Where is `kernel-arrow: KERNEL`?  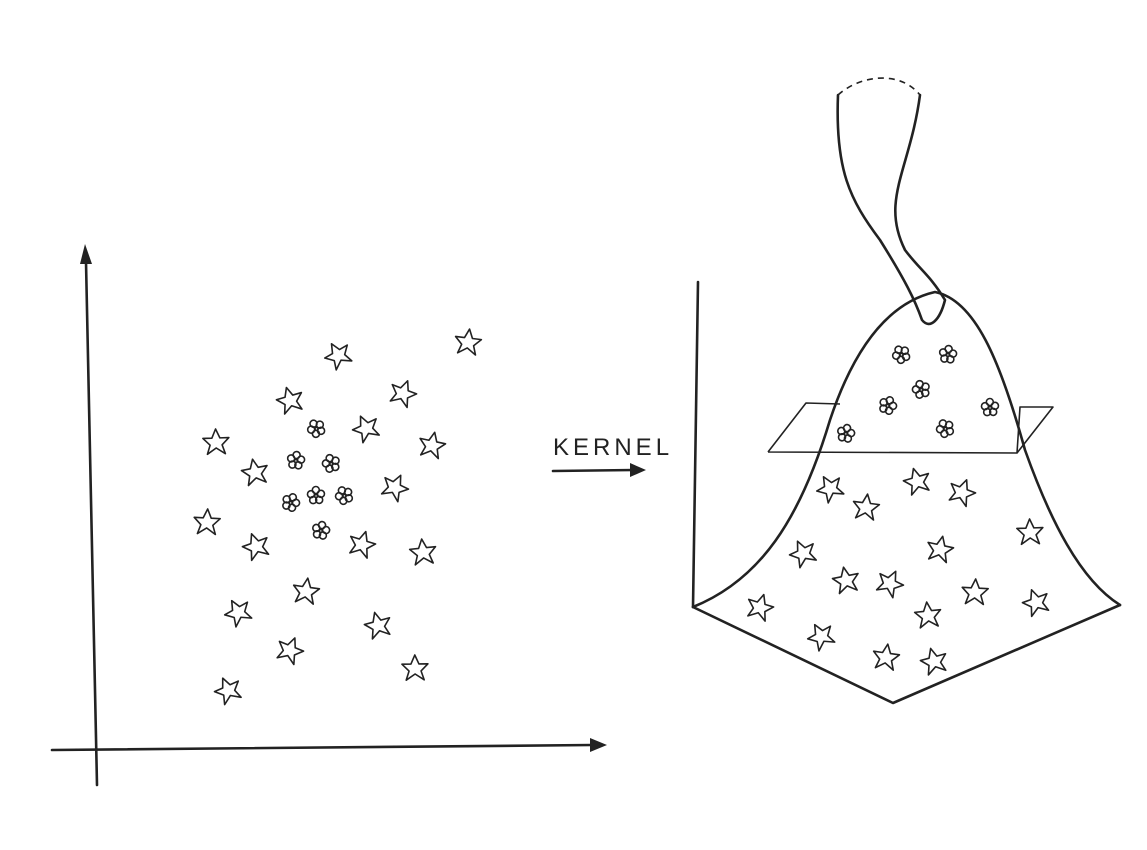 kernel-arrow: KERNEL is located at coordinates (612, 455).